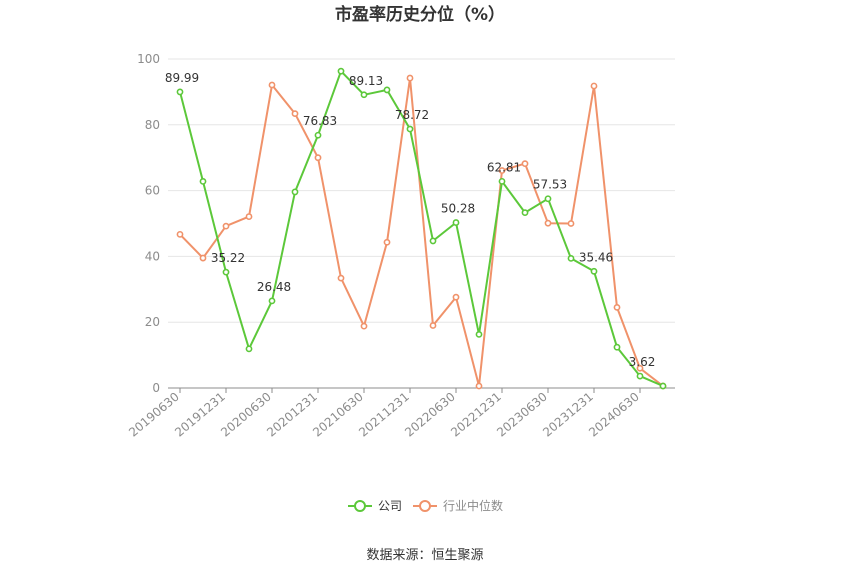 The image size is (850, 575). Describe the element at coordinates (420, 14) in the screenshot. I see `chart-title: 市盈率历史分位（%）` at that location.